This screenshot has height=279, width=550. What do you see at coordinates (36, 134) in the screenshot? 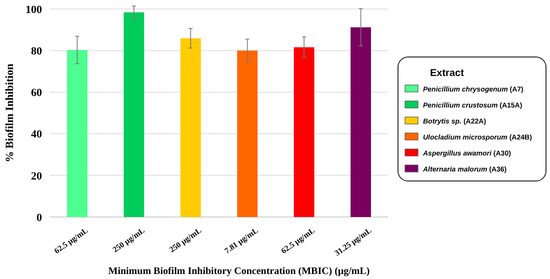
I see `y-tick-label: 40` at bounding box center [36, 134].